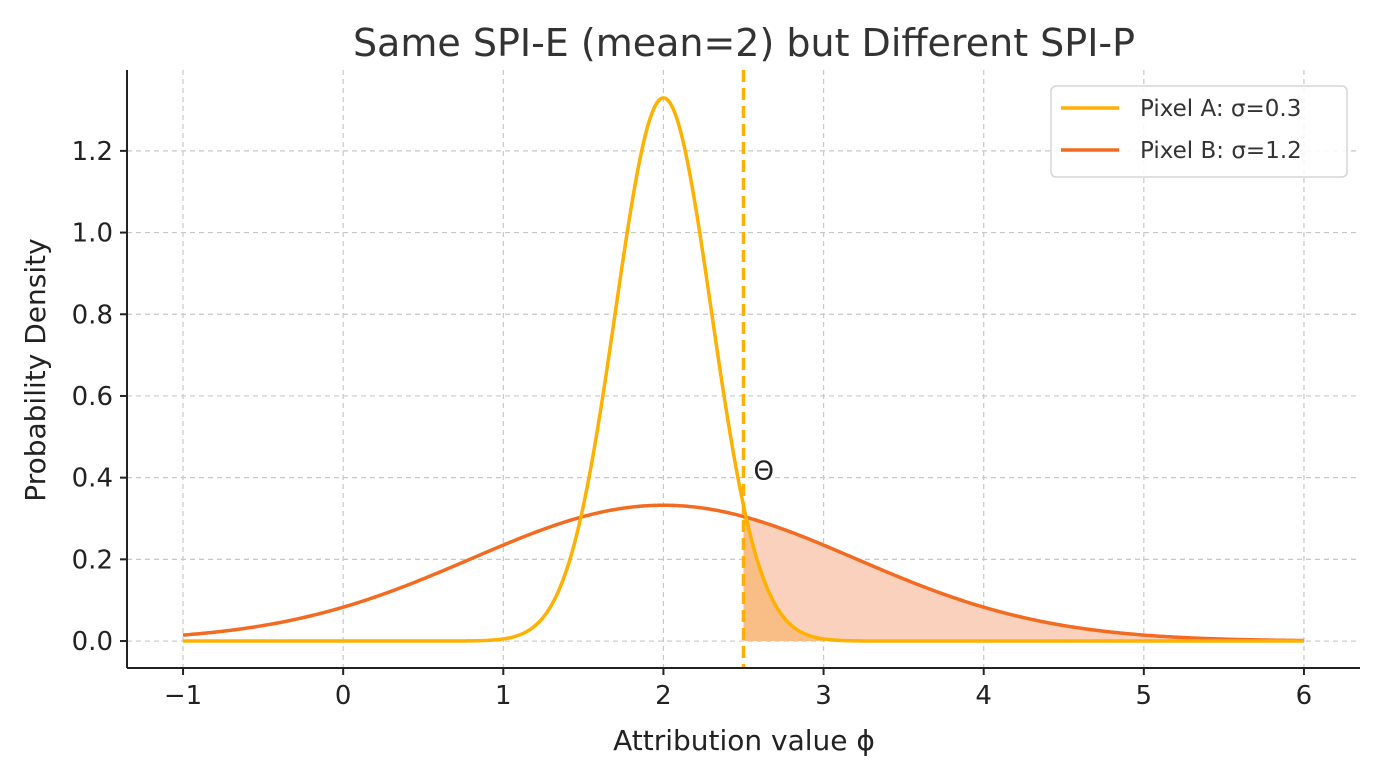 The height and width of the screenshot is (780, 1380). I want to click on legend-label-pixel-a: Pixel A: σ=0.3, so click(1220, 109).